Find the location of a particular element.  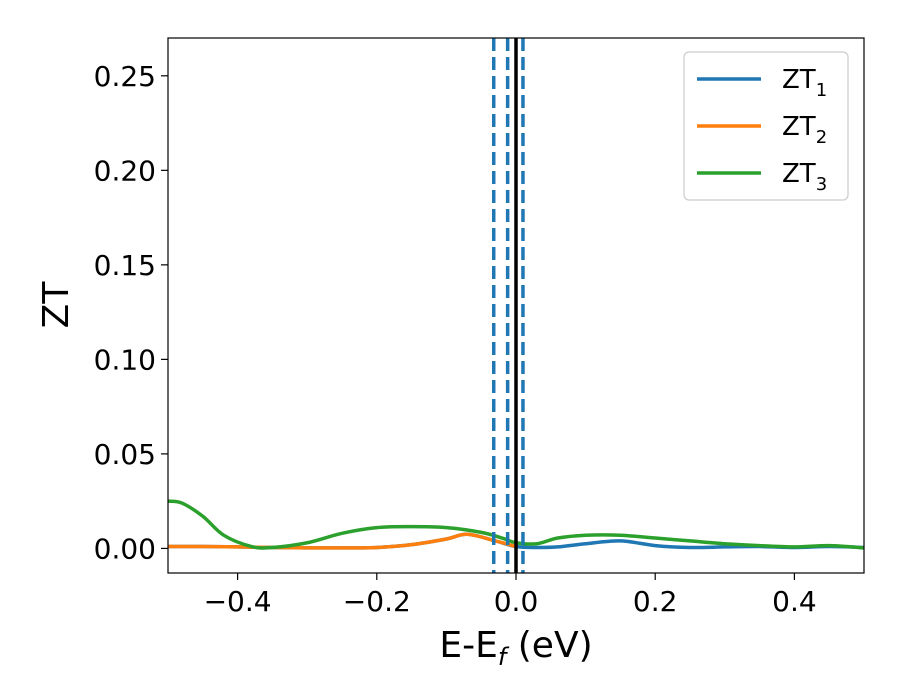

y-tick-label: 0.00 is located at coordinates (125, 548).